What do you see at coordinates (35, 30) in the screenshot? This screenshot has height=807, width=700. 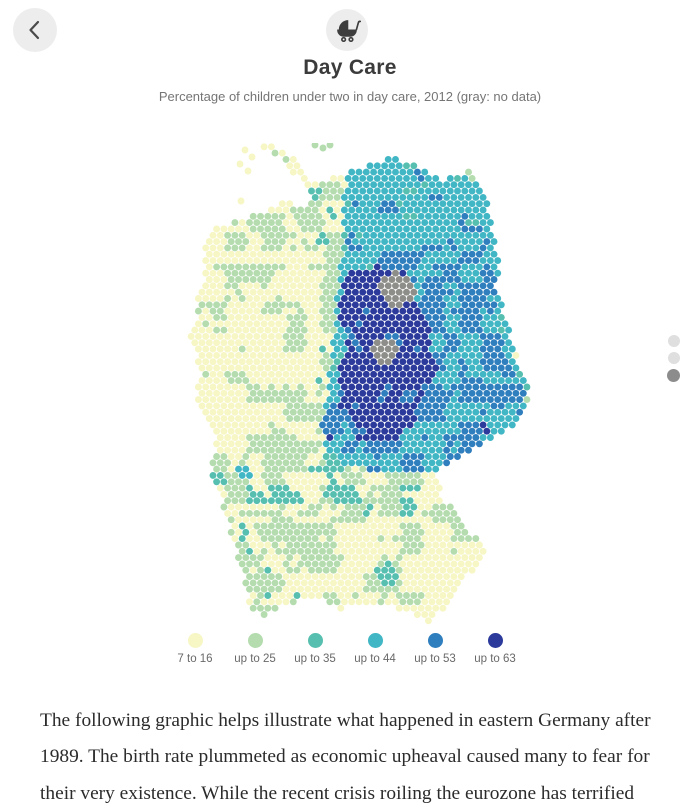 I see `back-button` at bounding box center [35, 30].